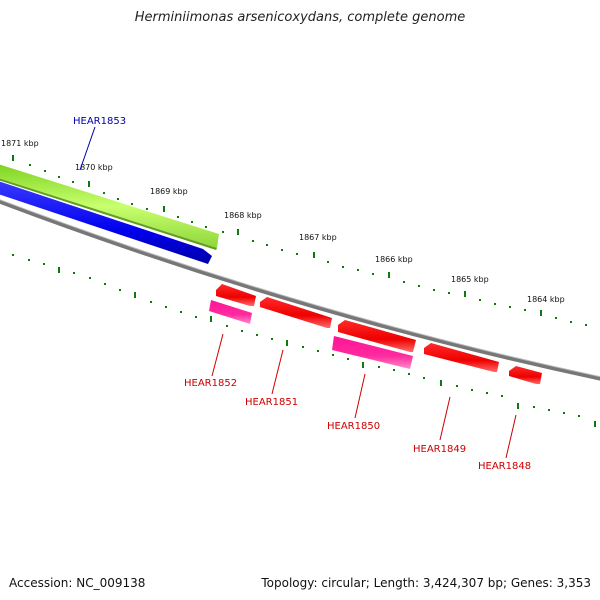 The image size is (600, 600). Describe the element at coordinates (94, 167) in the screenshot. I see `scale-label: 1870 kbp` at that location.